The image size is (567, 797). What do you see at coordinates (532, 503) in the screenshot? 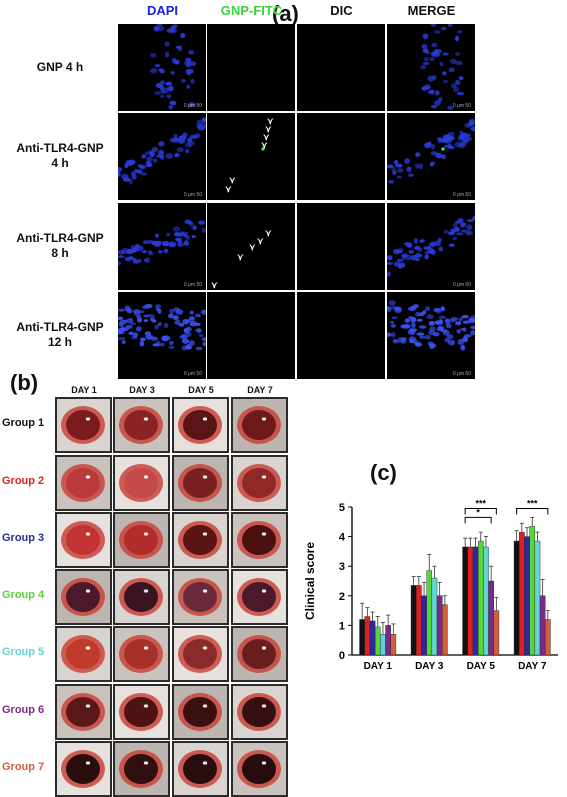
I see `significance-label: ***` at bounding box center [532, 503].